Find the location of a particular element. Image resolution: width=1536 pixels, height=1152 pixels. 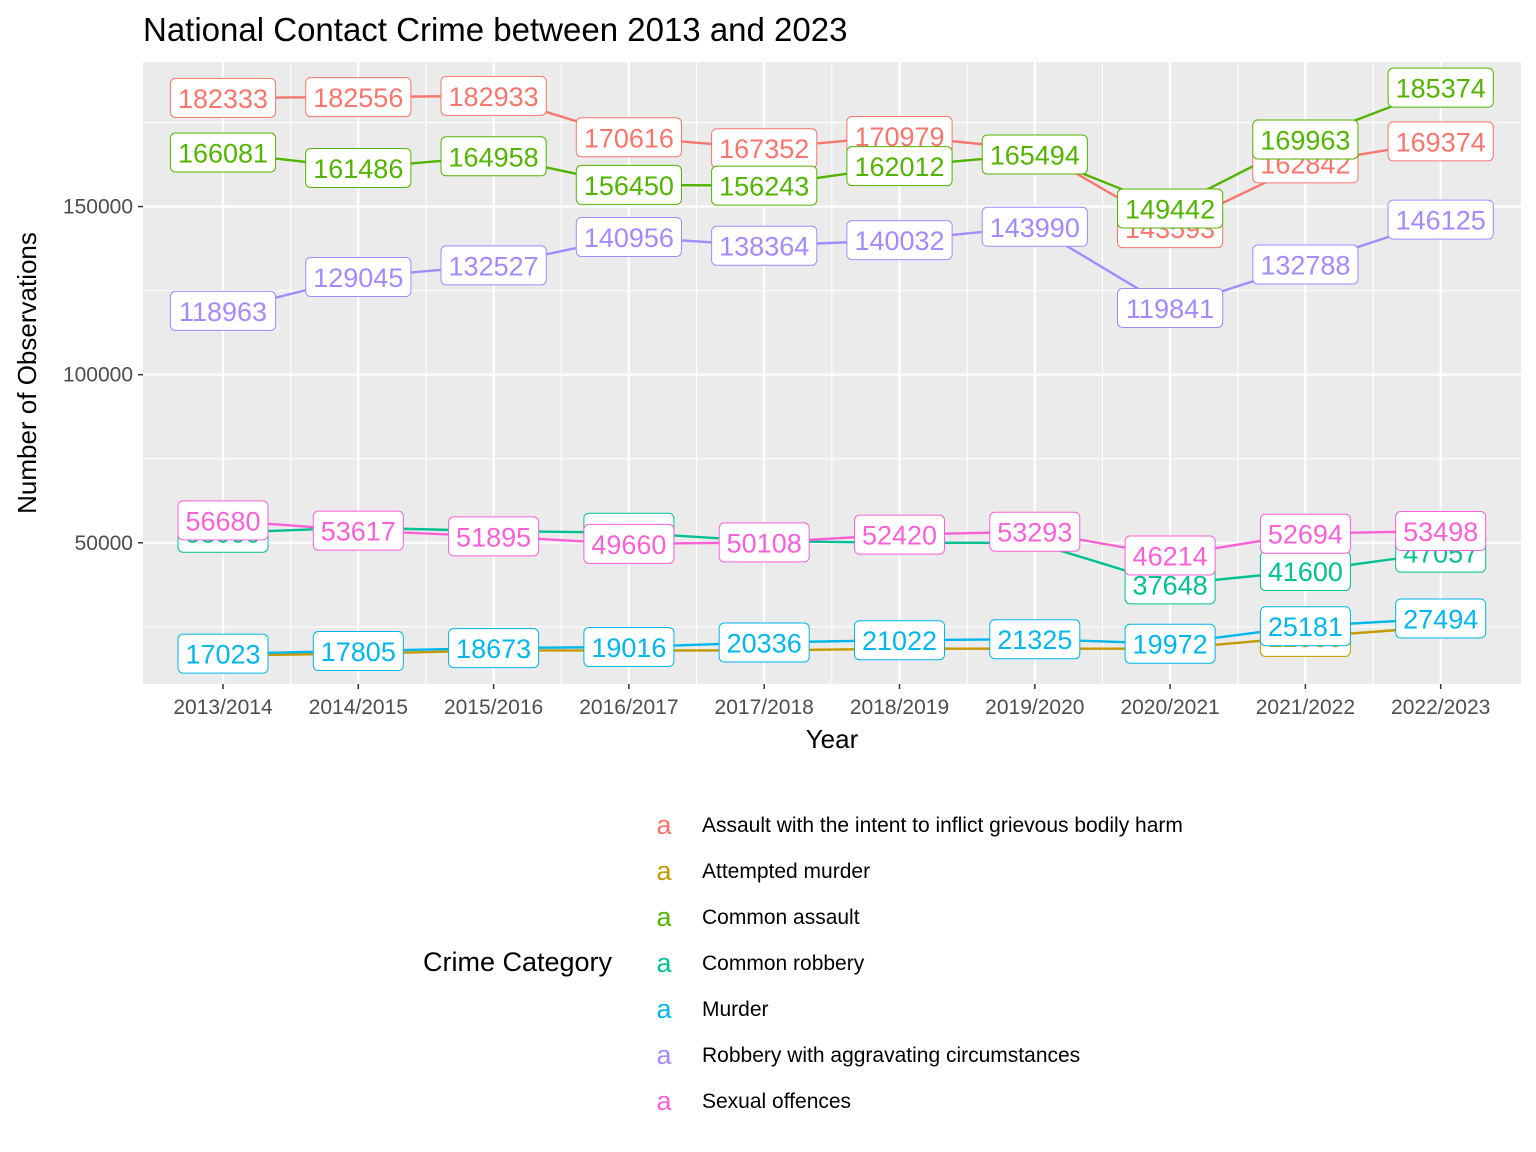

data-label-text: 166081 is located at coordinates (223, 154).